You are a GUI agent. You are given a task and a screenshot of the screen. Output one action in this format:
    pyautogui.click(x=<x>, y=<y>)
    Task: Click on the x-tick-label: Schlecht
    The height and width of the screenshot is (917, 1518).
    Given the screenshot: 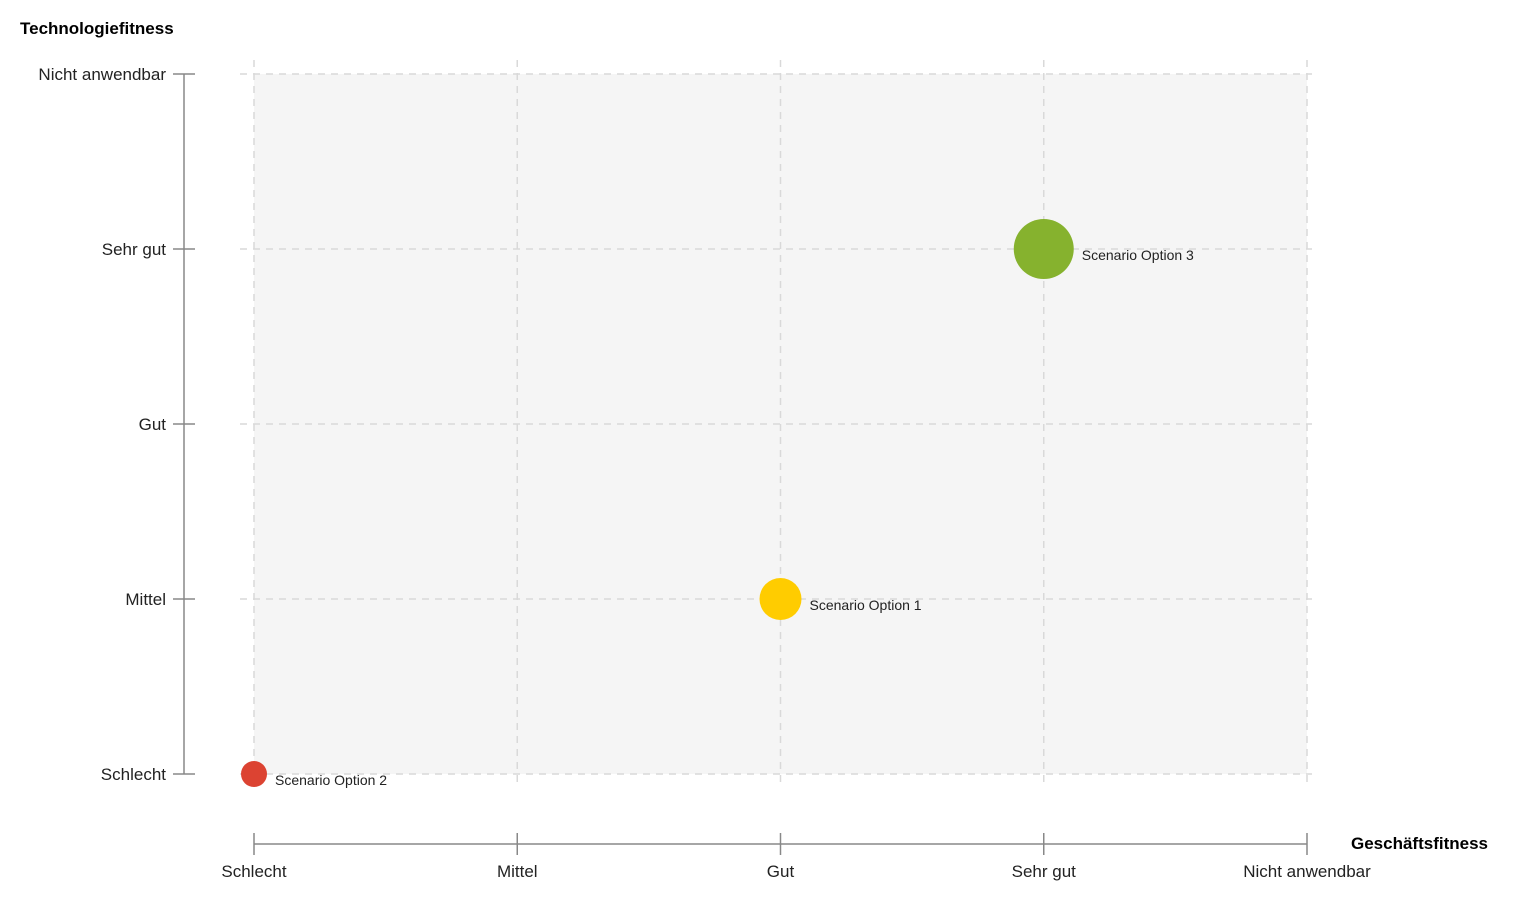 What is the action you would take?
    pyautogui.click(x=253, y=871)
    